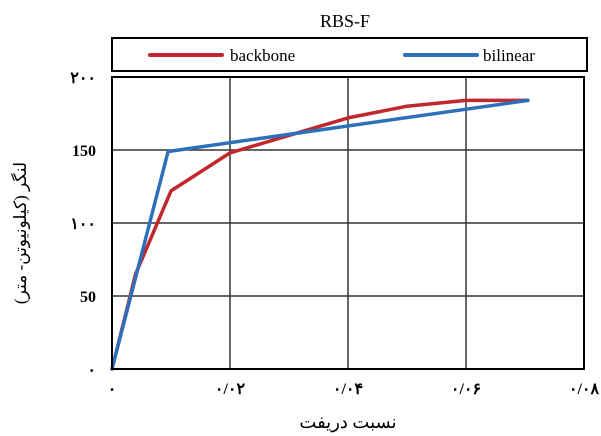  I want to click on x-tick-labels: ۰ ۰/۰۲ ۰/۰۴ ۰/۰۶ ۰/۰۸, so click(354, 389).